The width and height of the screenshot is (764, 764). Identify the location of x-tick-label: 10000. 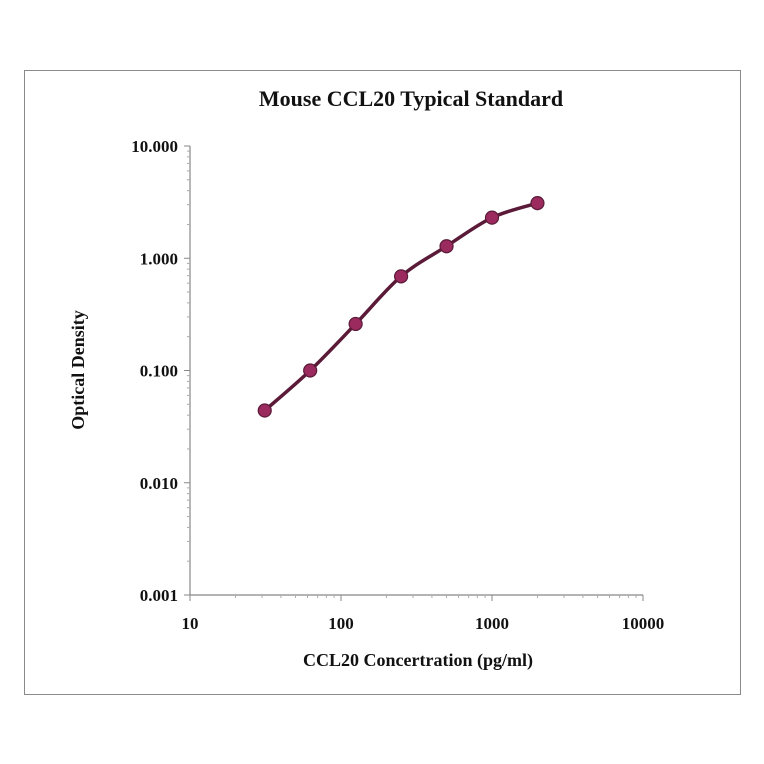
(643, 623).